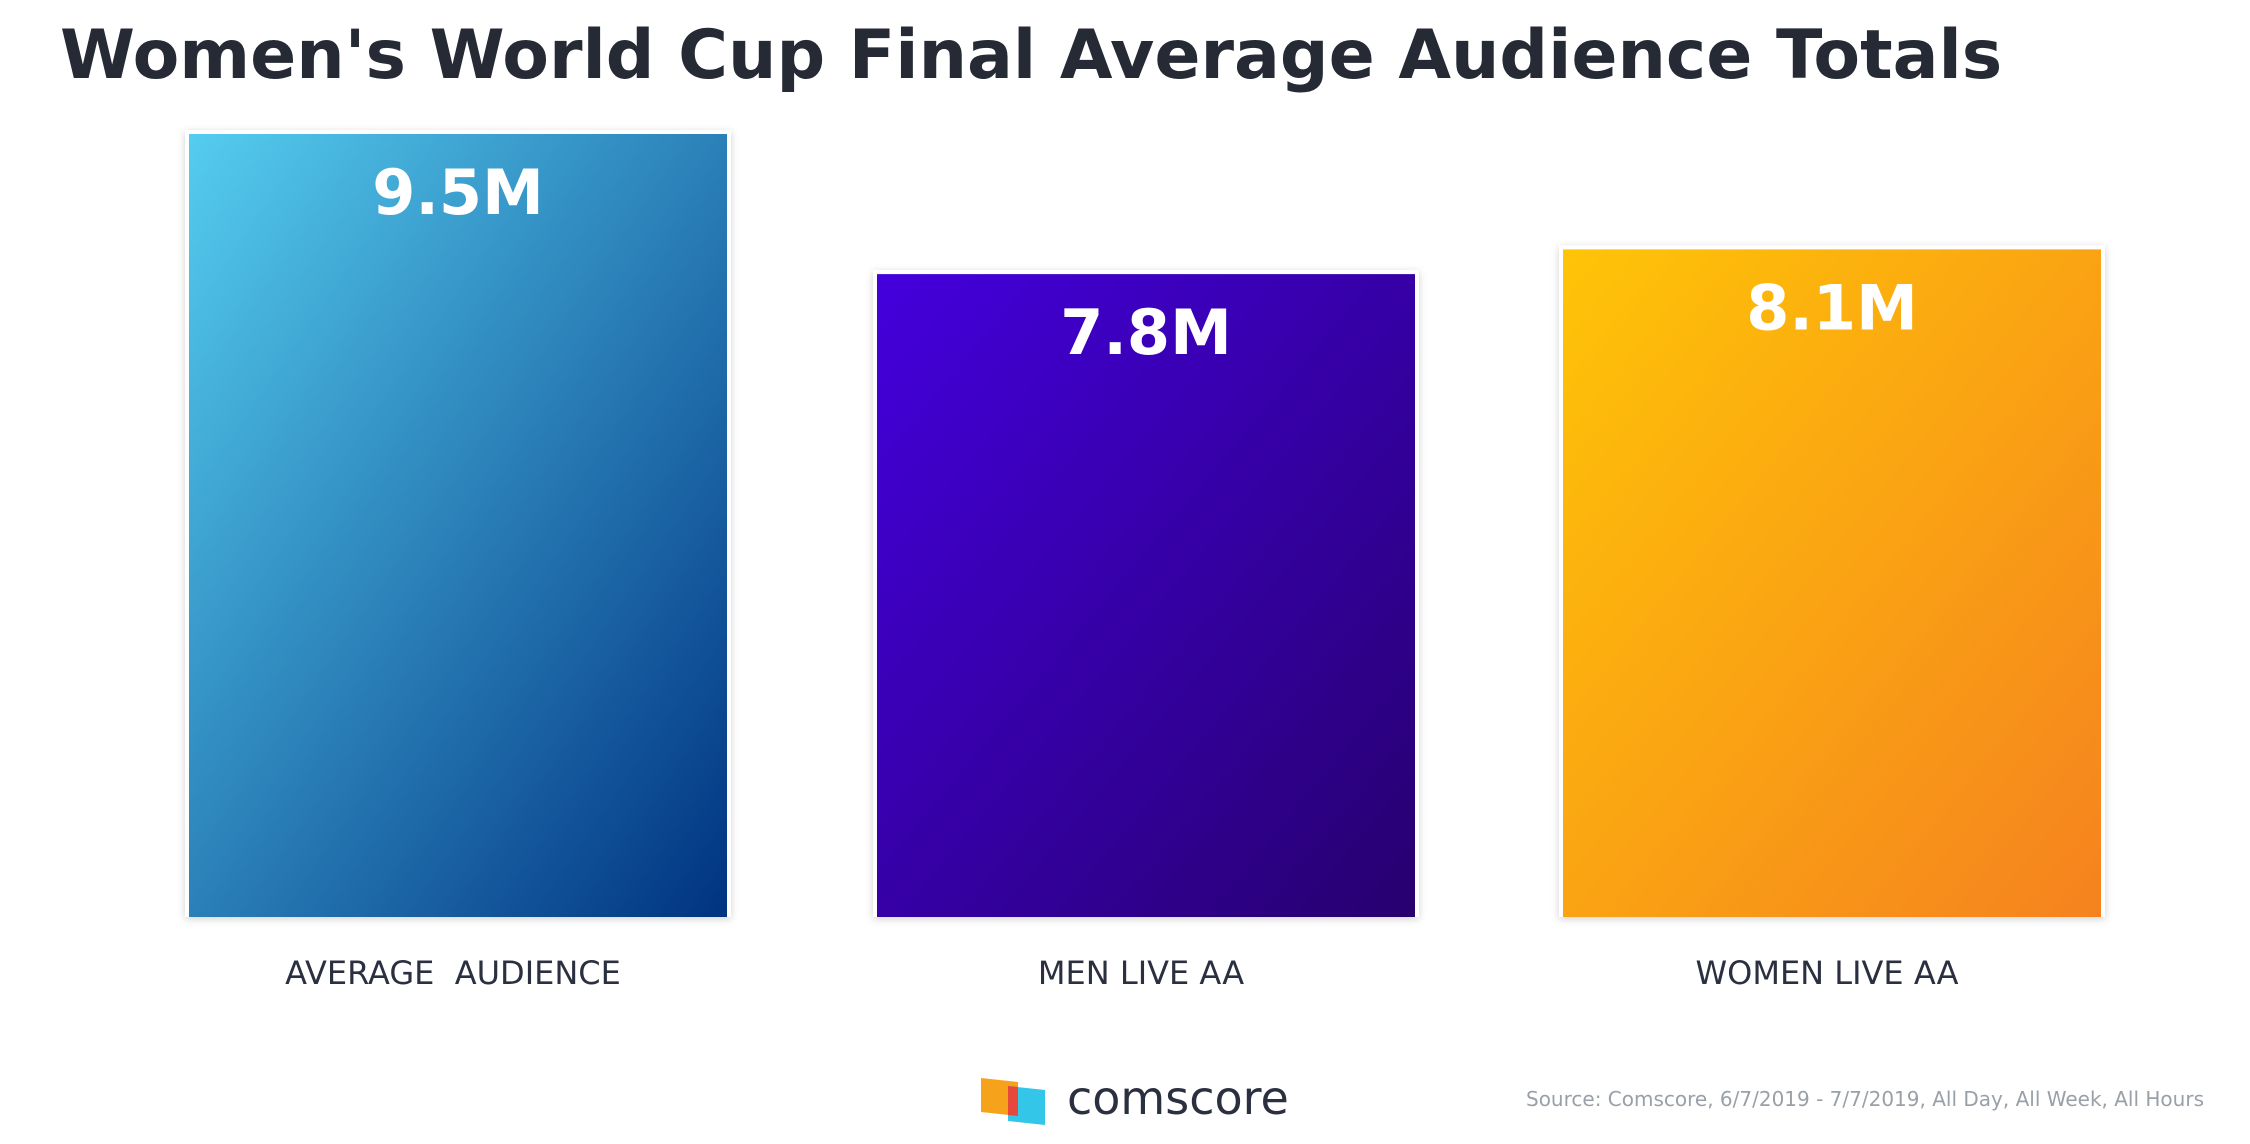 The height and width of the screenshot is (1144, 2250). What do you see at coordinates (1013, 1101) in the screenshot?
I see `logo` at bounding box center [1013, 1101].